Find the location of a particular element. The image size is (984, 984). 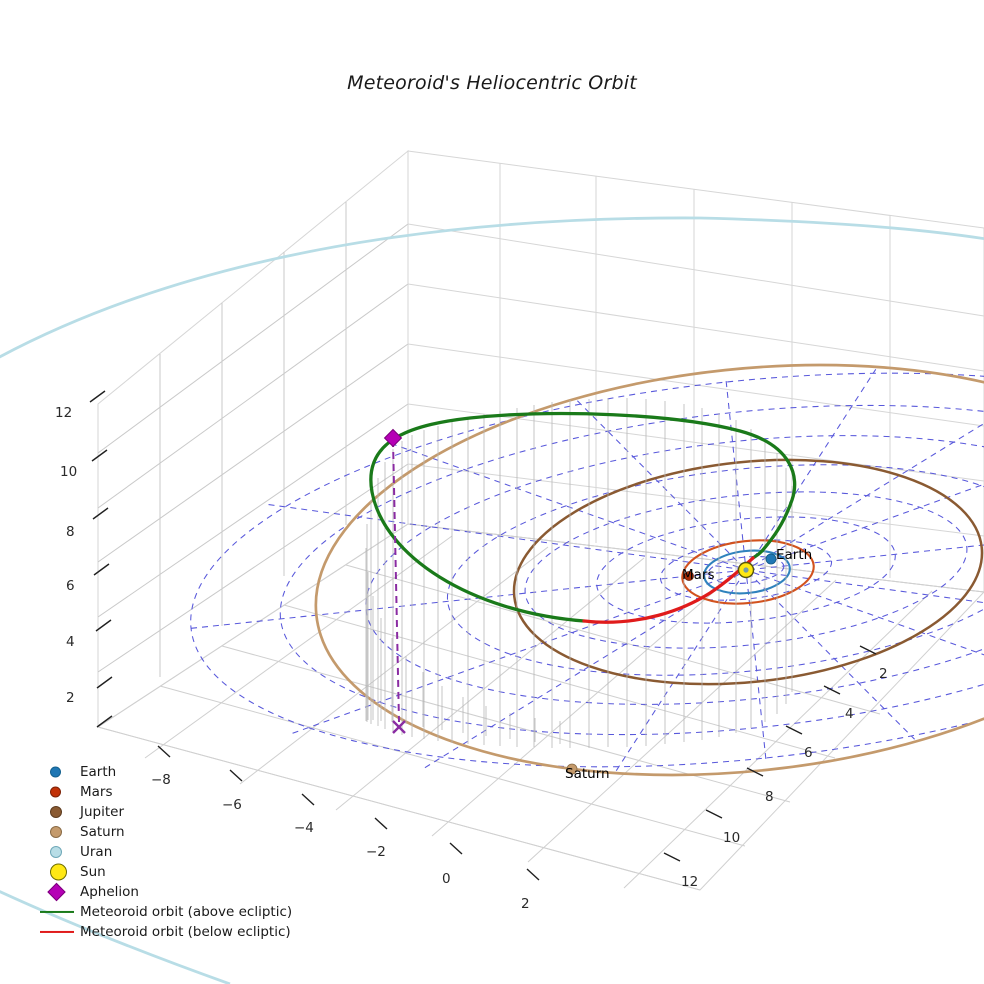

uran-dot-icon is located at coordinates (56, 852).